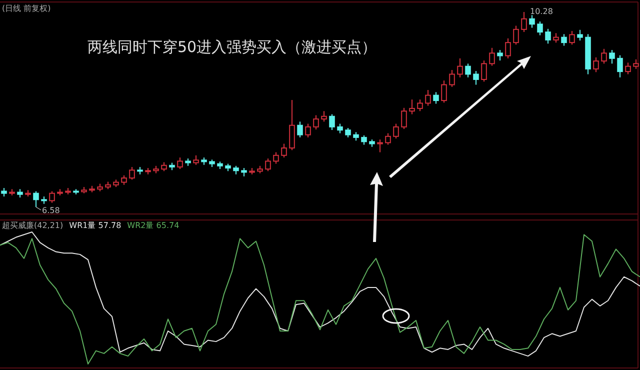 This screenshot has height=370, width=640. What do you see at coordinates (33, 225) in the screenshot?
I see `chart-title: 超买威廉(42,21)` at bounding box center [33, 225].